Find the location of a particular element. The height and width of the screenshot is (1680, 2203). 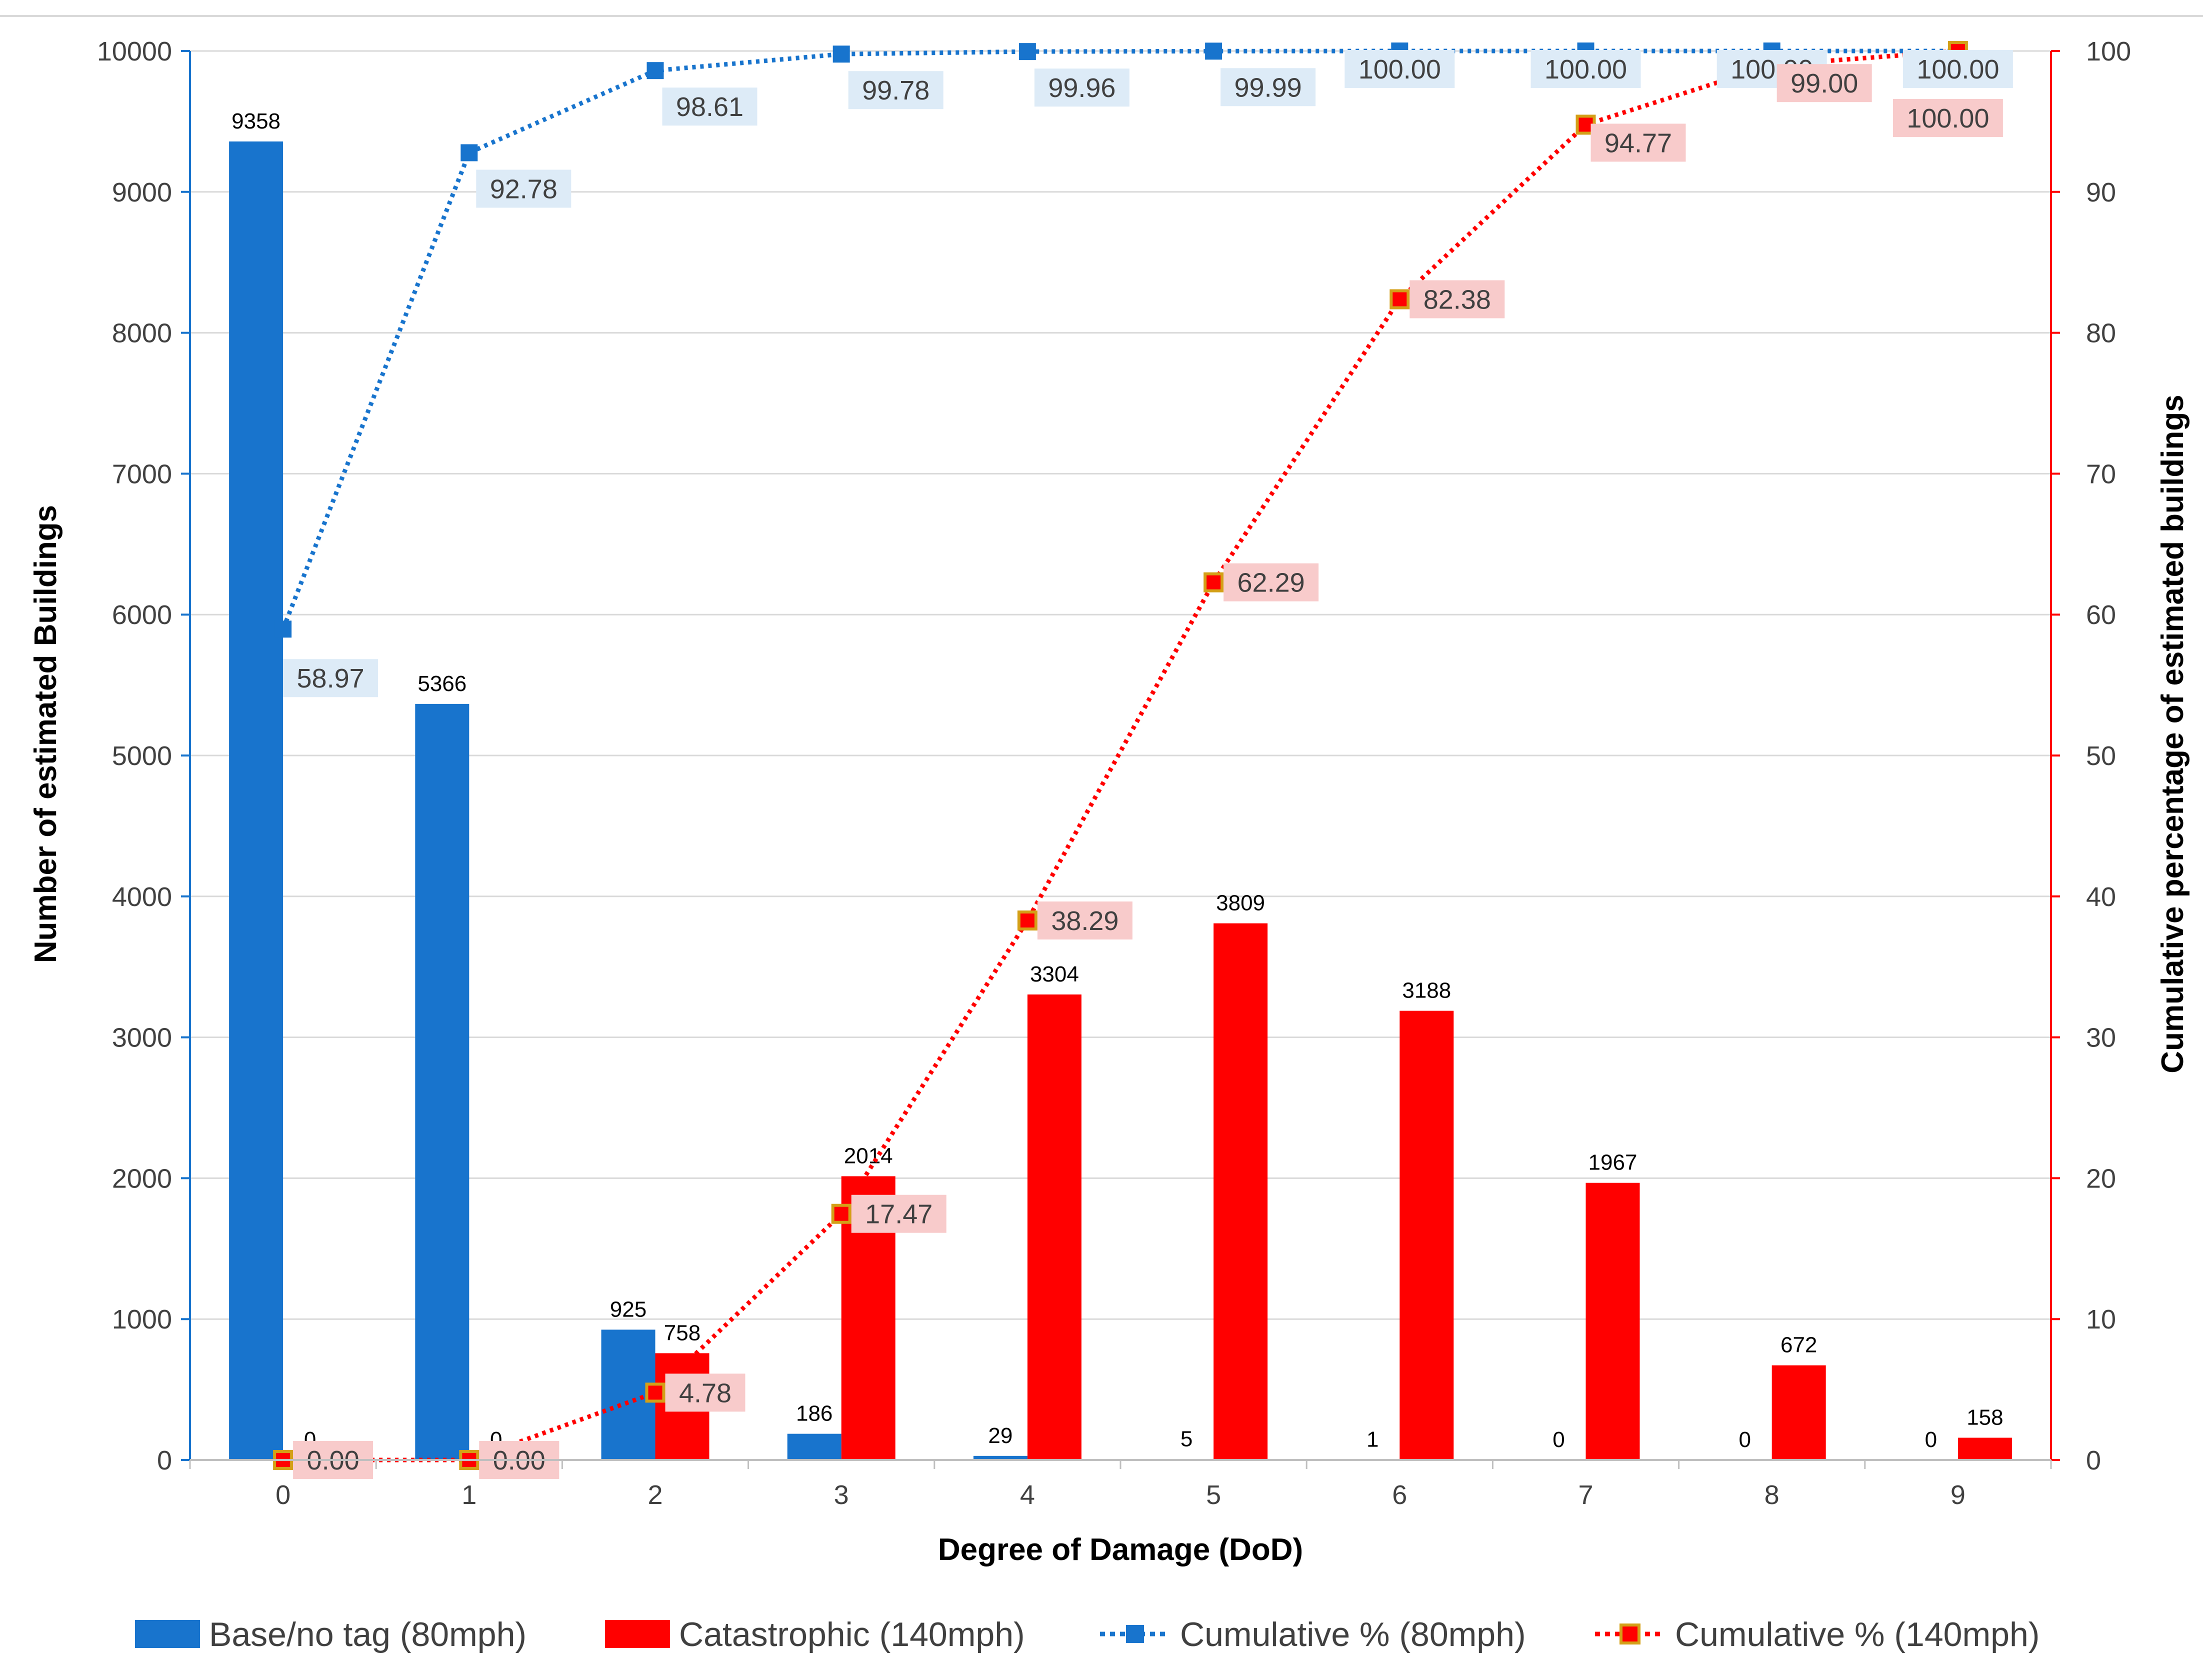

x-tick-label: 6 is located at coordinates (1399, 1495).